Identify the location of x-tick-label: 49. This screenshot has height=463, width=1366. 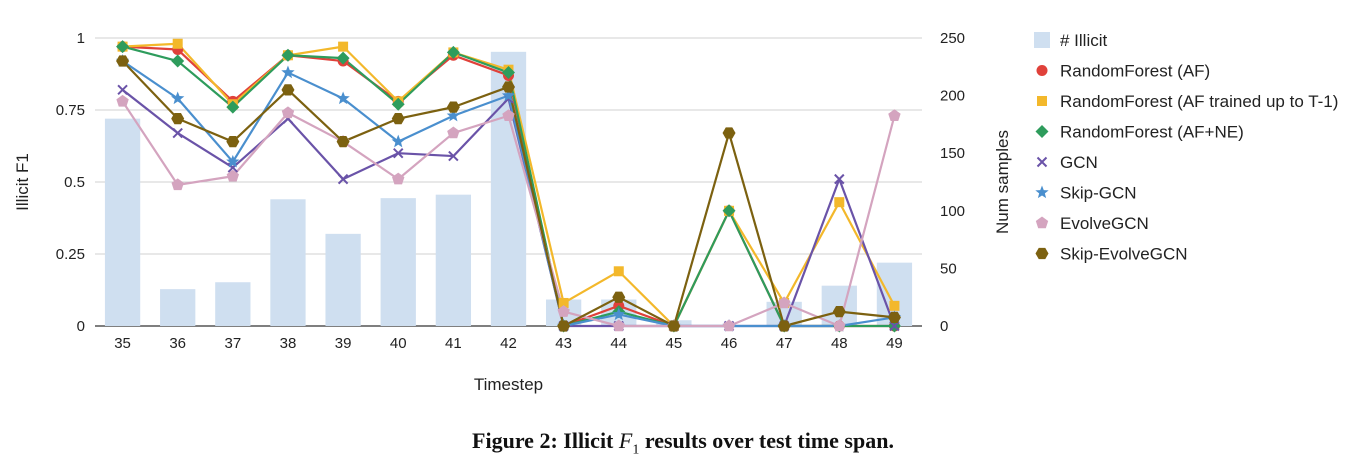
(894, 343).